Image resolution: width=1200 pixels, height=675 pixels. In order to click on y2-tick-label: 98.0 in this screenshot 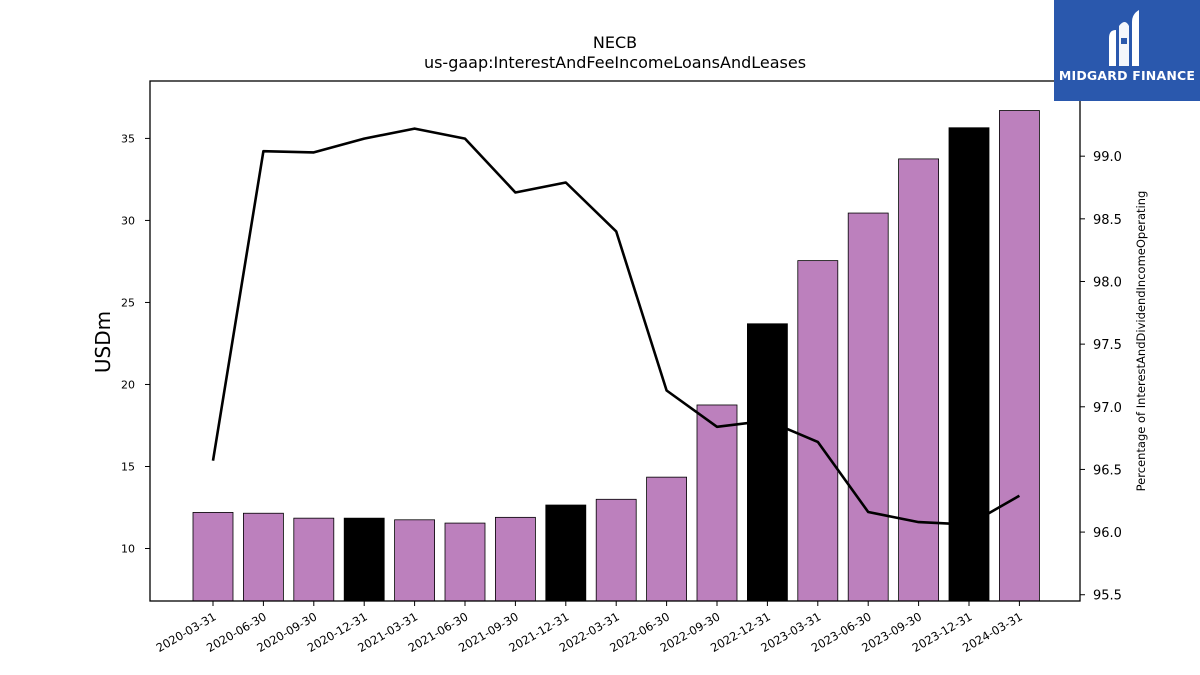, I will do `click(1107, 282)`.